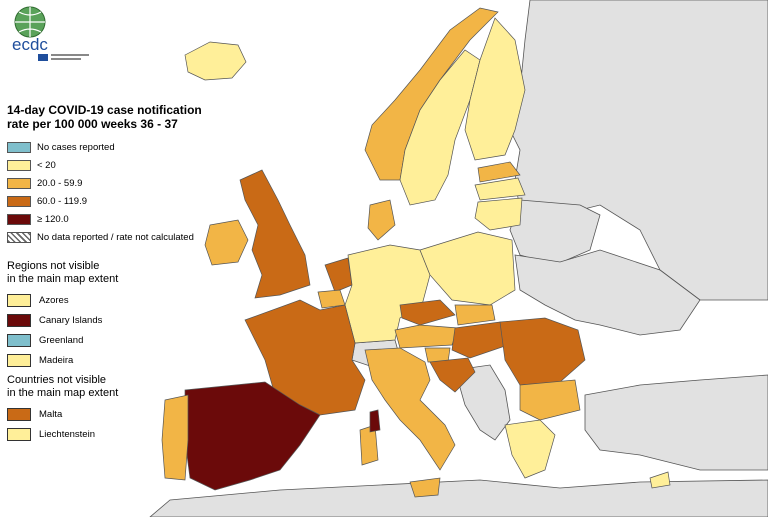 The image size is (768, 517). I want to click on italy, so click(410, 409).